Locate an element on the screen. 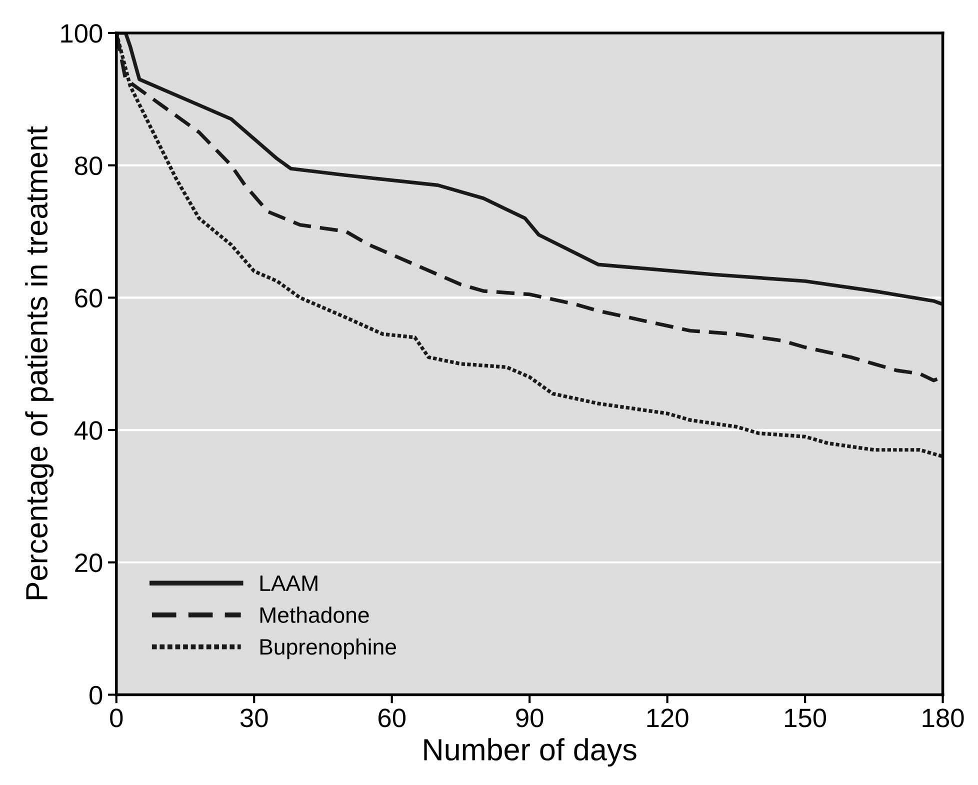 The image size is (978, 785). y-axis-title: Percentage of patients in treatment is located at coordinates (39, 363).